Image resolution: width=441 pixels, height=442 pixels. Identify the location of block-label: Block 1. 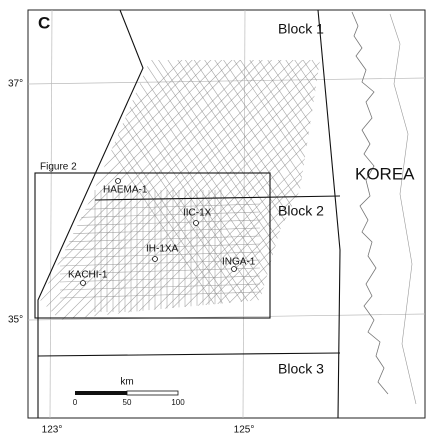
(301, 29).